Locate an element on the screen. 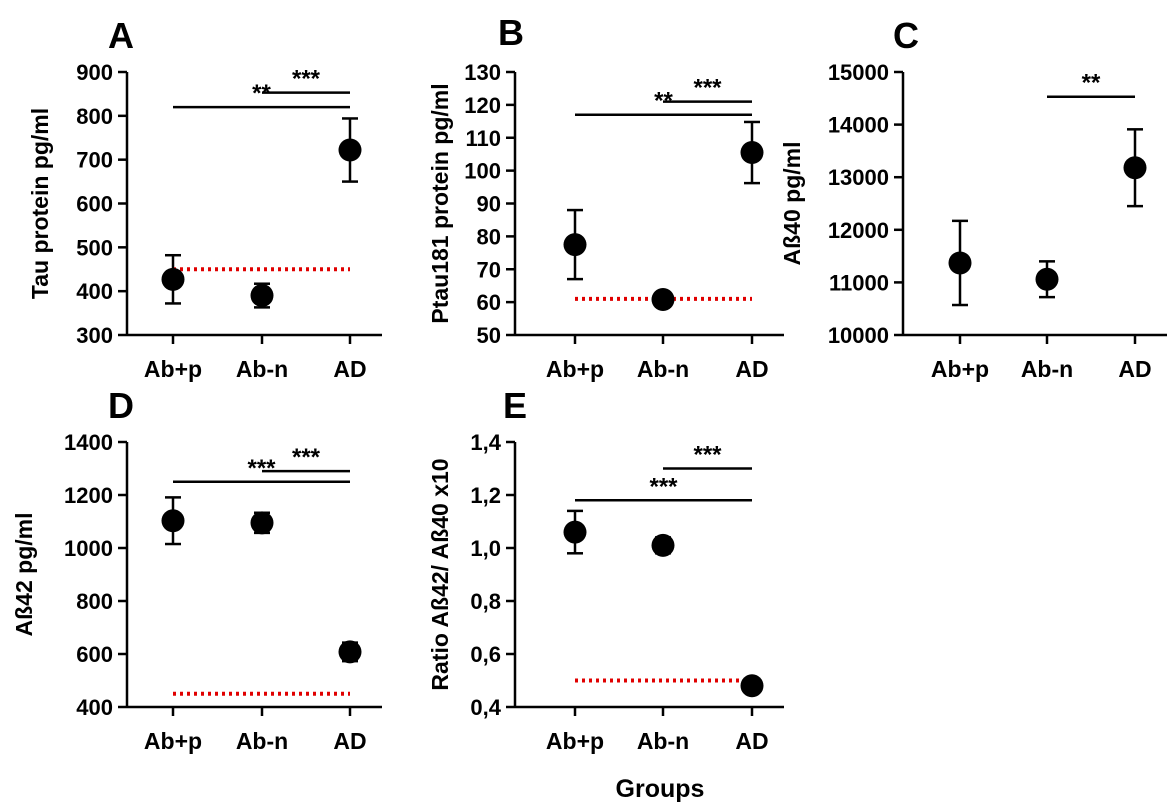 The width and height of the screenshot is (1174, 803). y-axis-title: Aß42 pg/ml is located at coordinates (24, 575).